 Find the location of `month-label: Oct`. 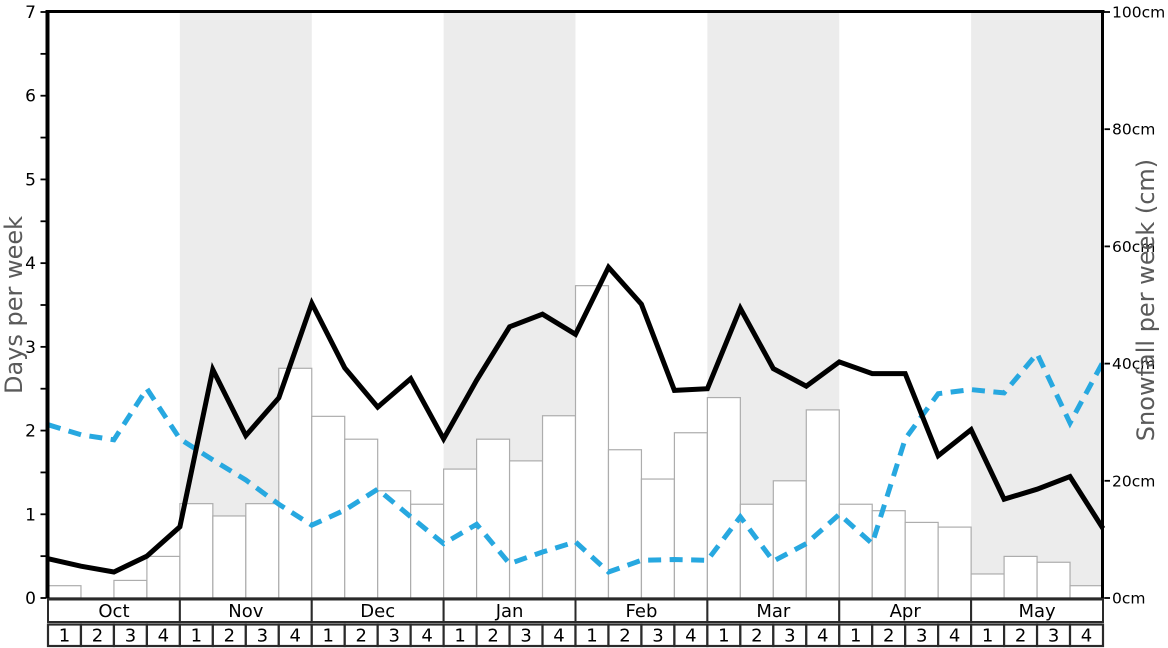

month-label: Oct is located at coordinates (113, 611).